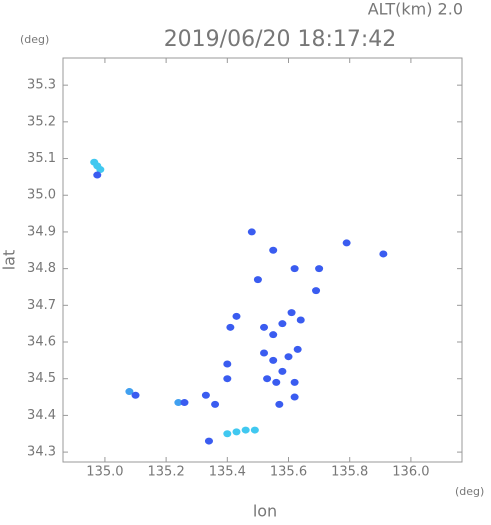  What do you see at coordinates (41, 85) in the screenshot?
I see `y-tick-label: 35.3` at bounding box center [41, 85].